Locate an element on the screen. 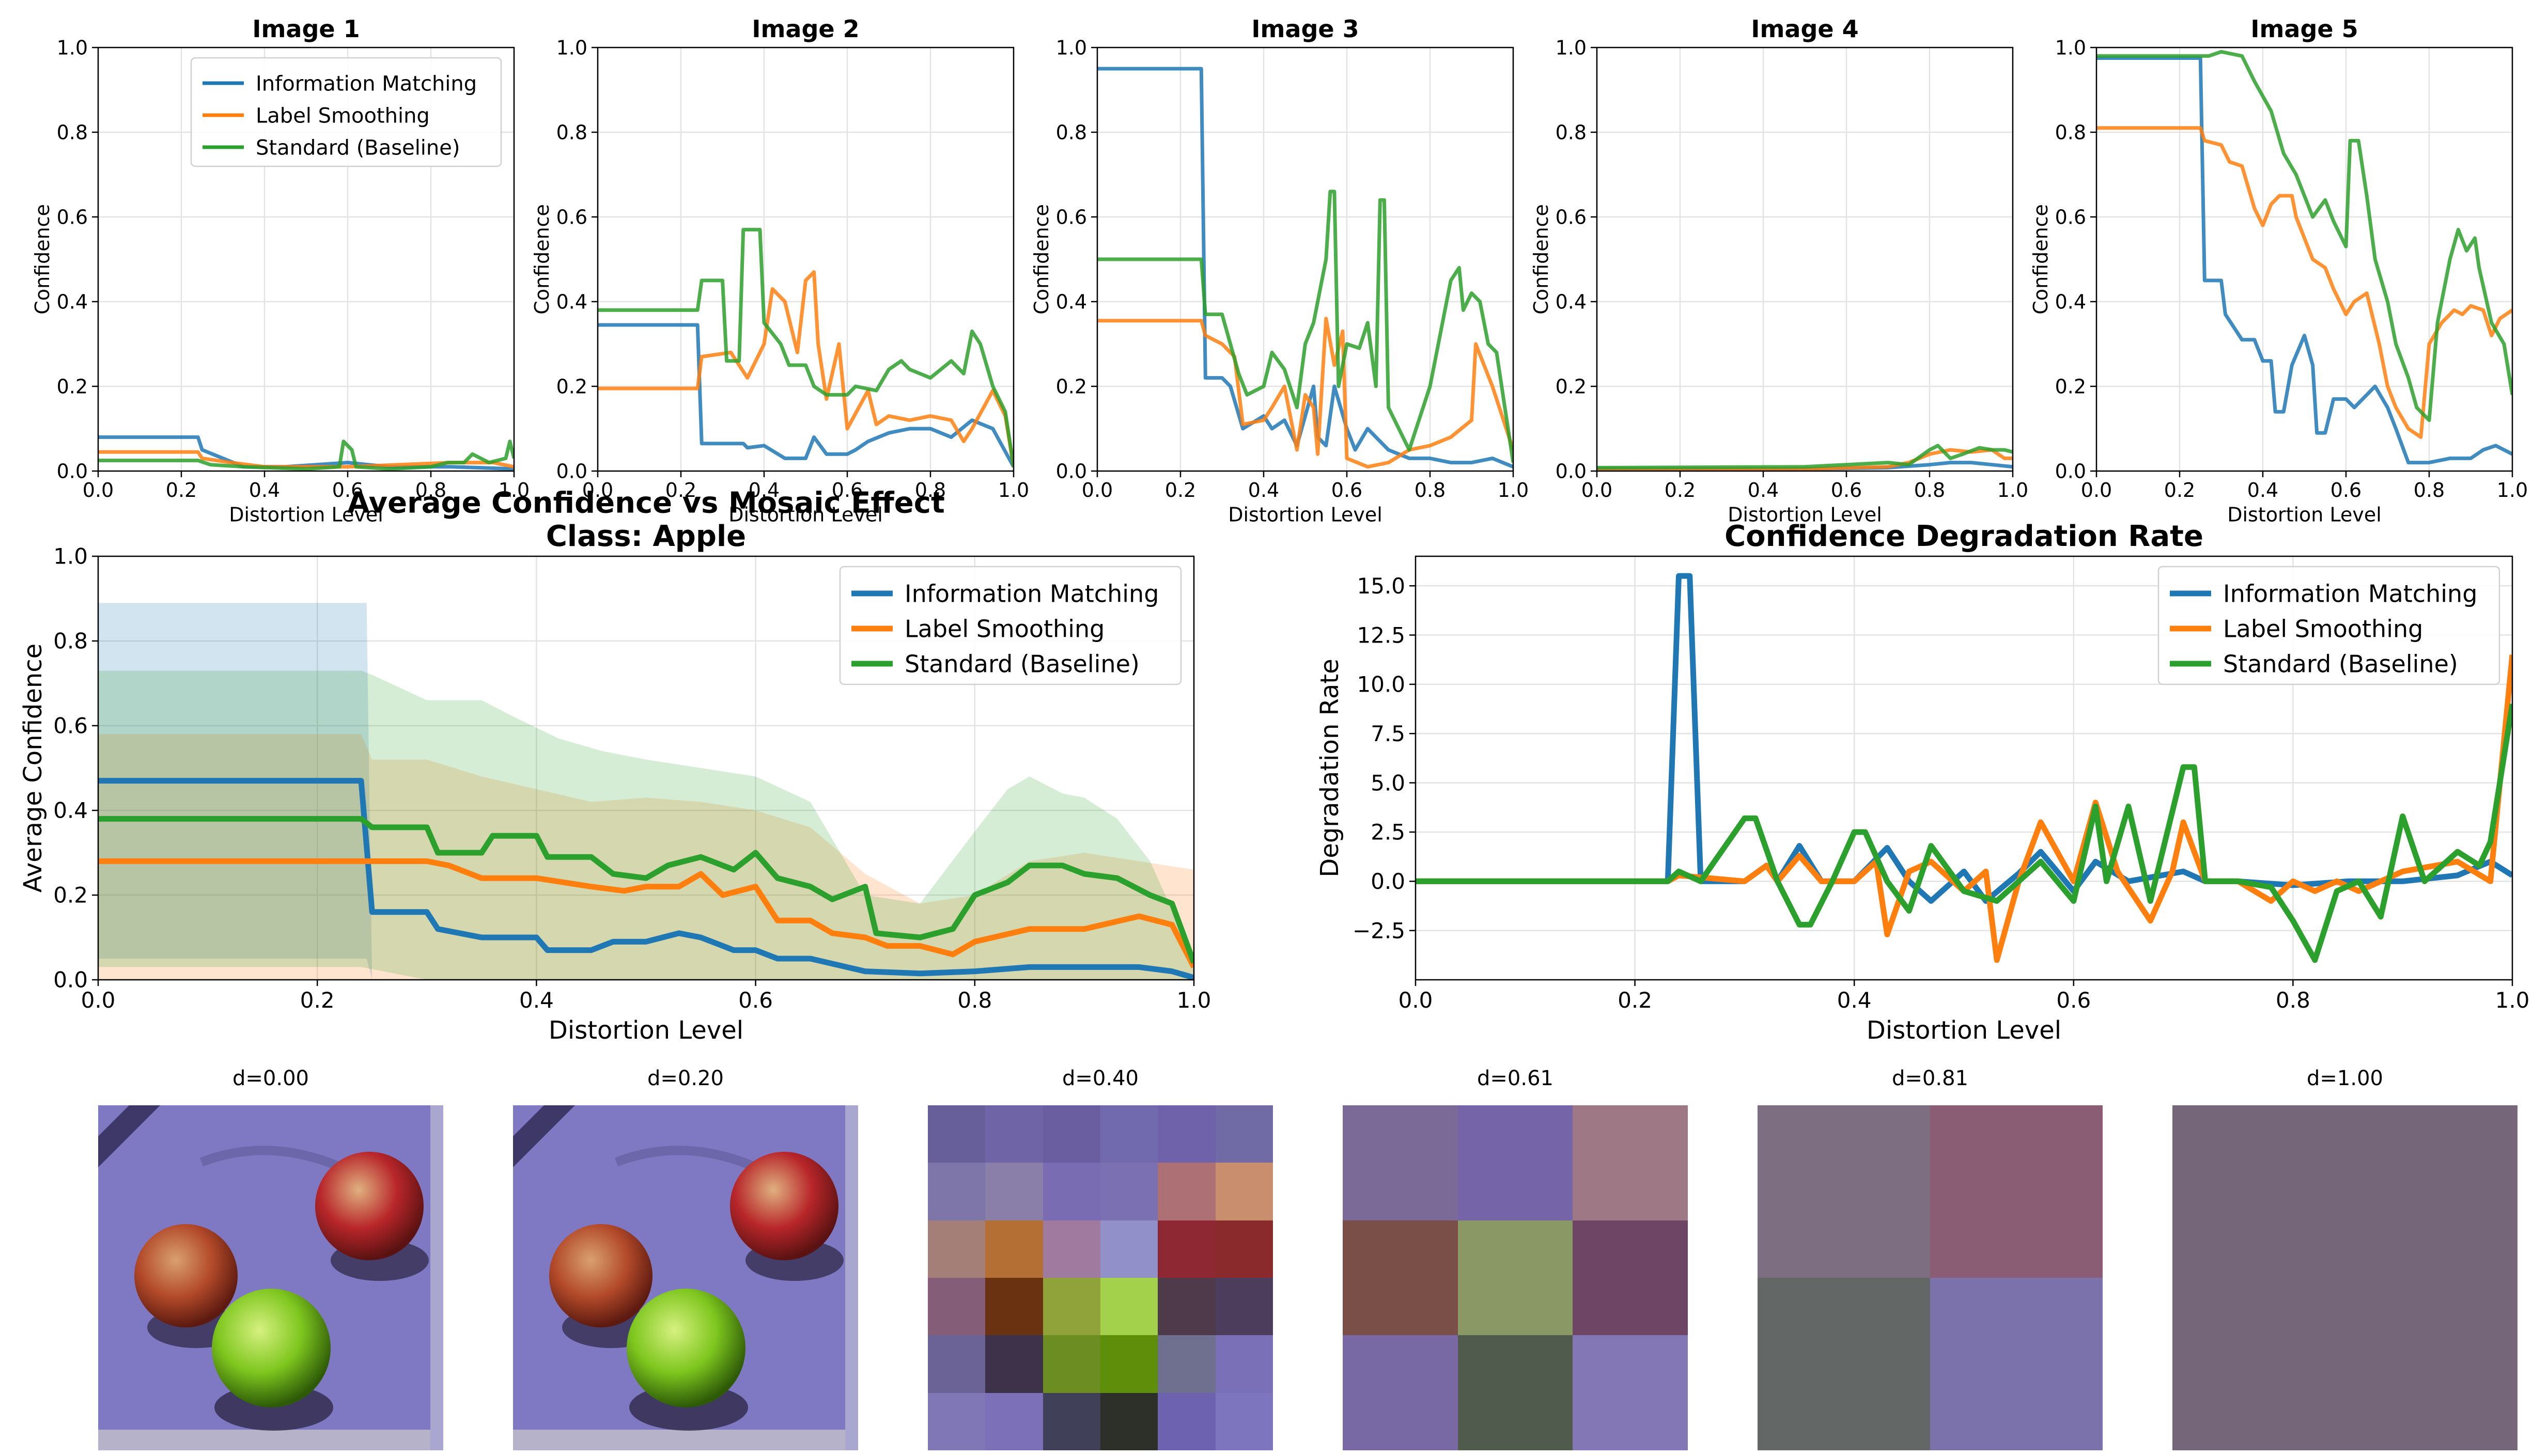 The height and width of the screenshot is (1456, 2533). y-axis-label: Degradation Rate is located at coordinates (1329, 768).